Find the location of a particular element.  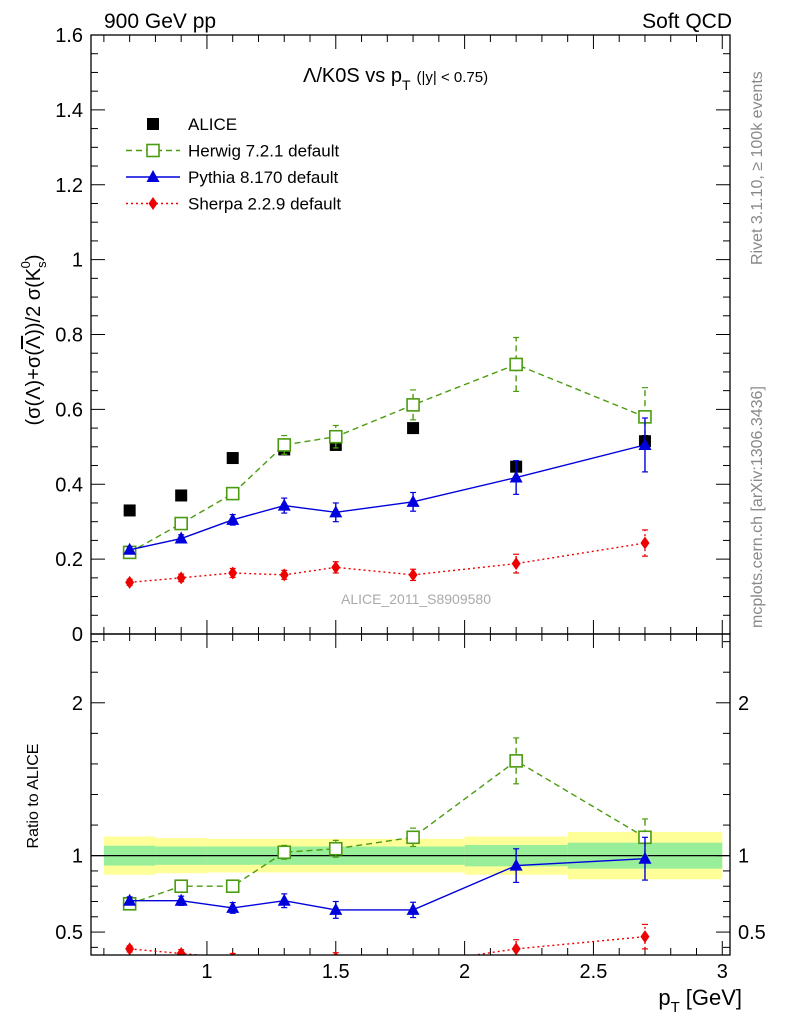

x-tick-label: 1 is located at coordinates (206, 972).